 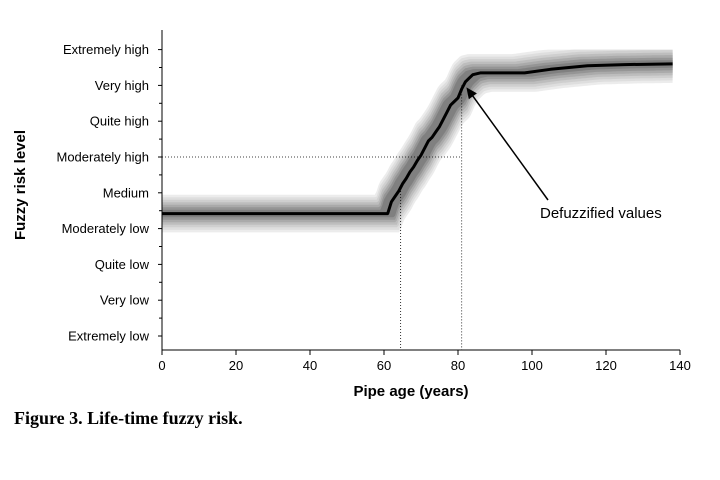 What do you see at coordinates (128, 418) in the screenshot?
I see `figure-caption: Figure 3. Life-time fuzzy risk.` at bounding box center [128, 418].